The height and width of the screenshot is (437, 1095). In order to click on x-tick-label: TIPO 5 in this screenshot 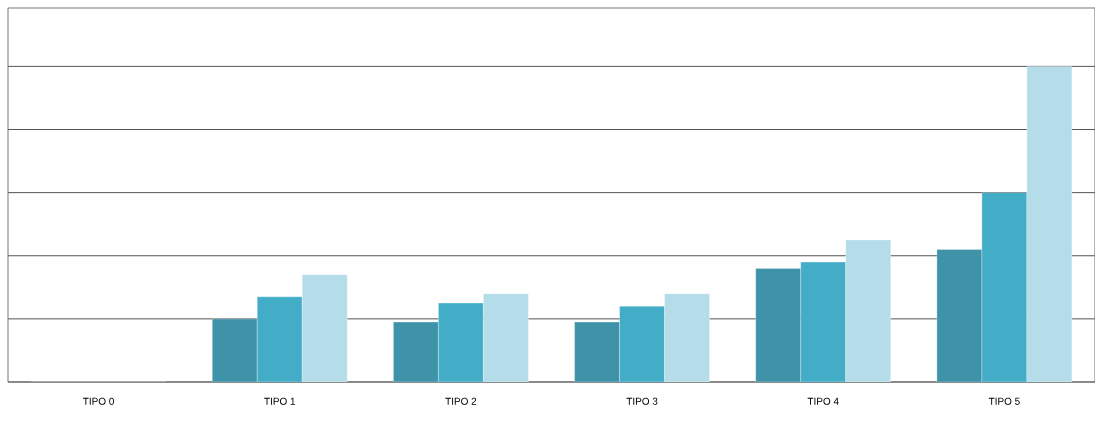, I will do `click(1004, 401)`.